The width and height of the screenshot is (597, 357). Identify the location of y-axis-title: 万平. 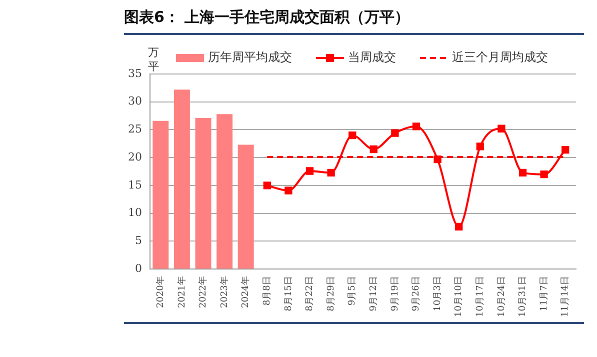
(154, 60).